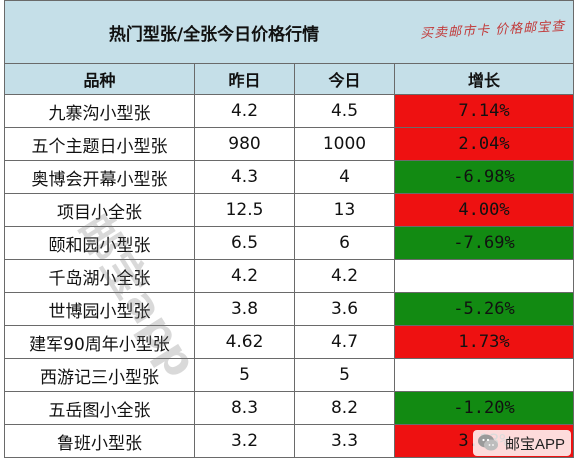 This screenshot has width=577, height=462. What do you see at coordinates (244, 375) in the screenshot?
I see `cell-yesterday: 5` at bounding box center [244, 375].